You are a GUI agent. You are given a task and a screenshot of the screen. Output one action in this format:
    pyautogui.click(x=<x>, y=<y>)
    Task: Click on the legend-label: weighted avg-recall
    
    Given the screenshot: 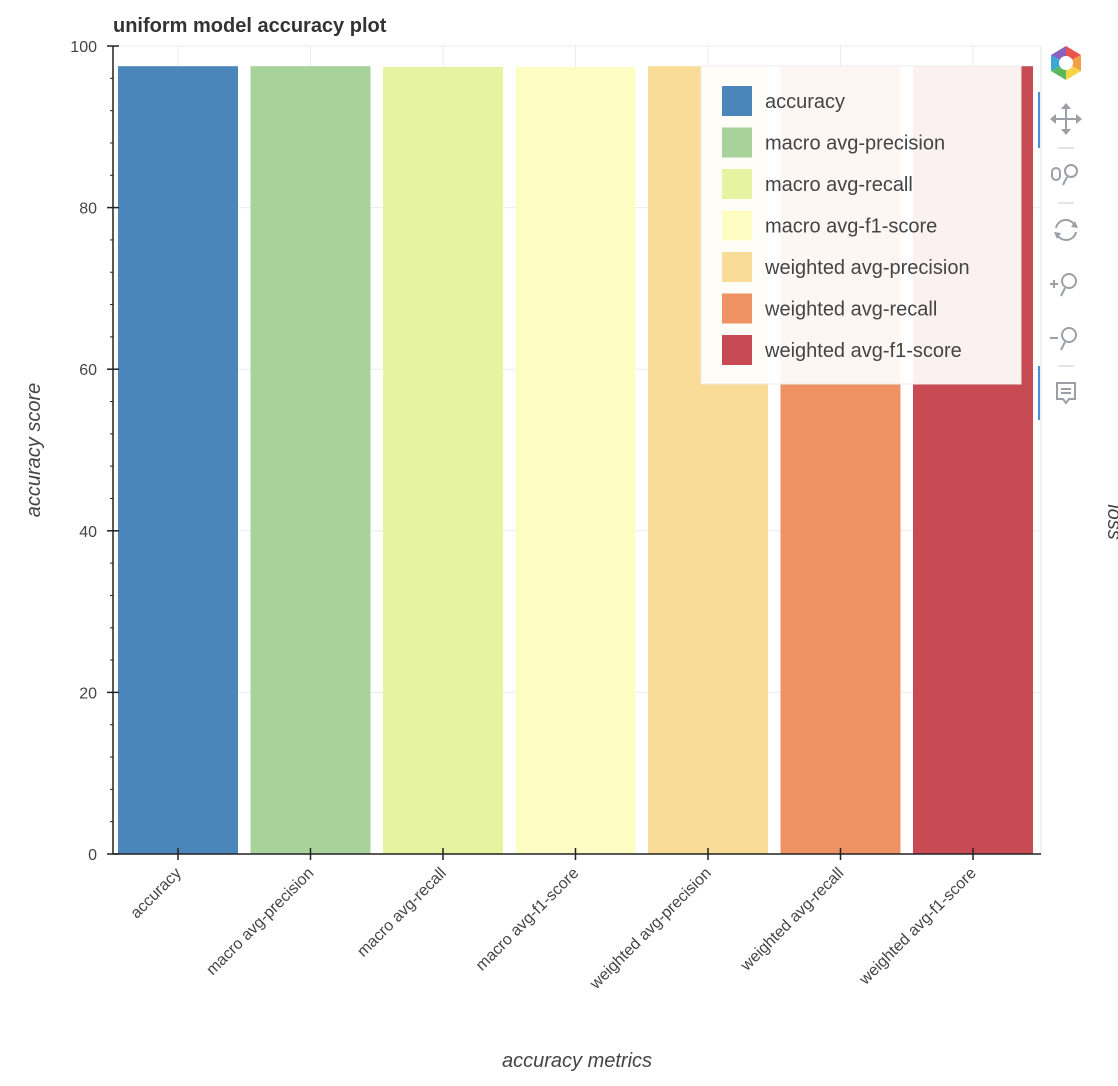 What is the action you would take?
    pyautogui.click(x=850, y=310)
    